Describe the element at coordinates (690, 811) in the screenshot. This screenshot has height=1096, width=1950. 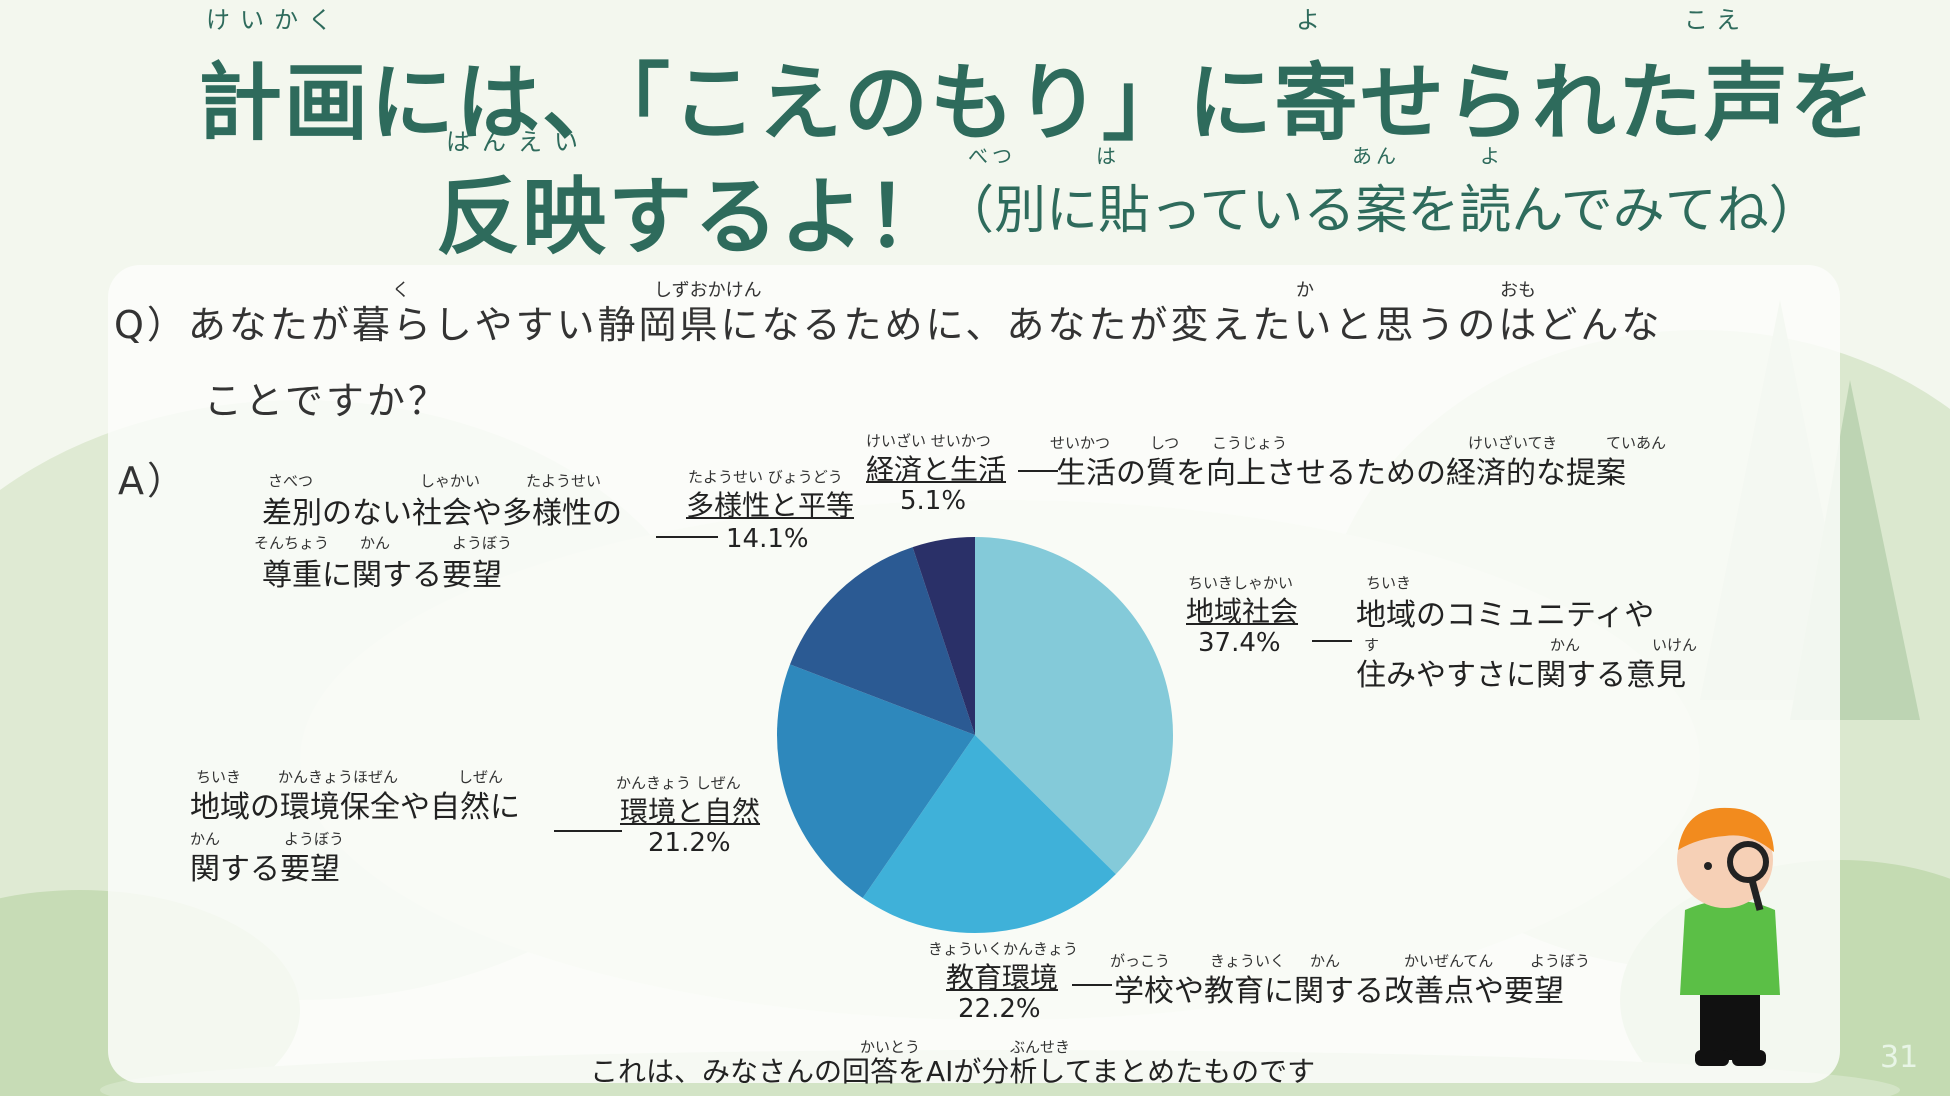
I see `label-kankyou-category: 環境と自然` at that location.